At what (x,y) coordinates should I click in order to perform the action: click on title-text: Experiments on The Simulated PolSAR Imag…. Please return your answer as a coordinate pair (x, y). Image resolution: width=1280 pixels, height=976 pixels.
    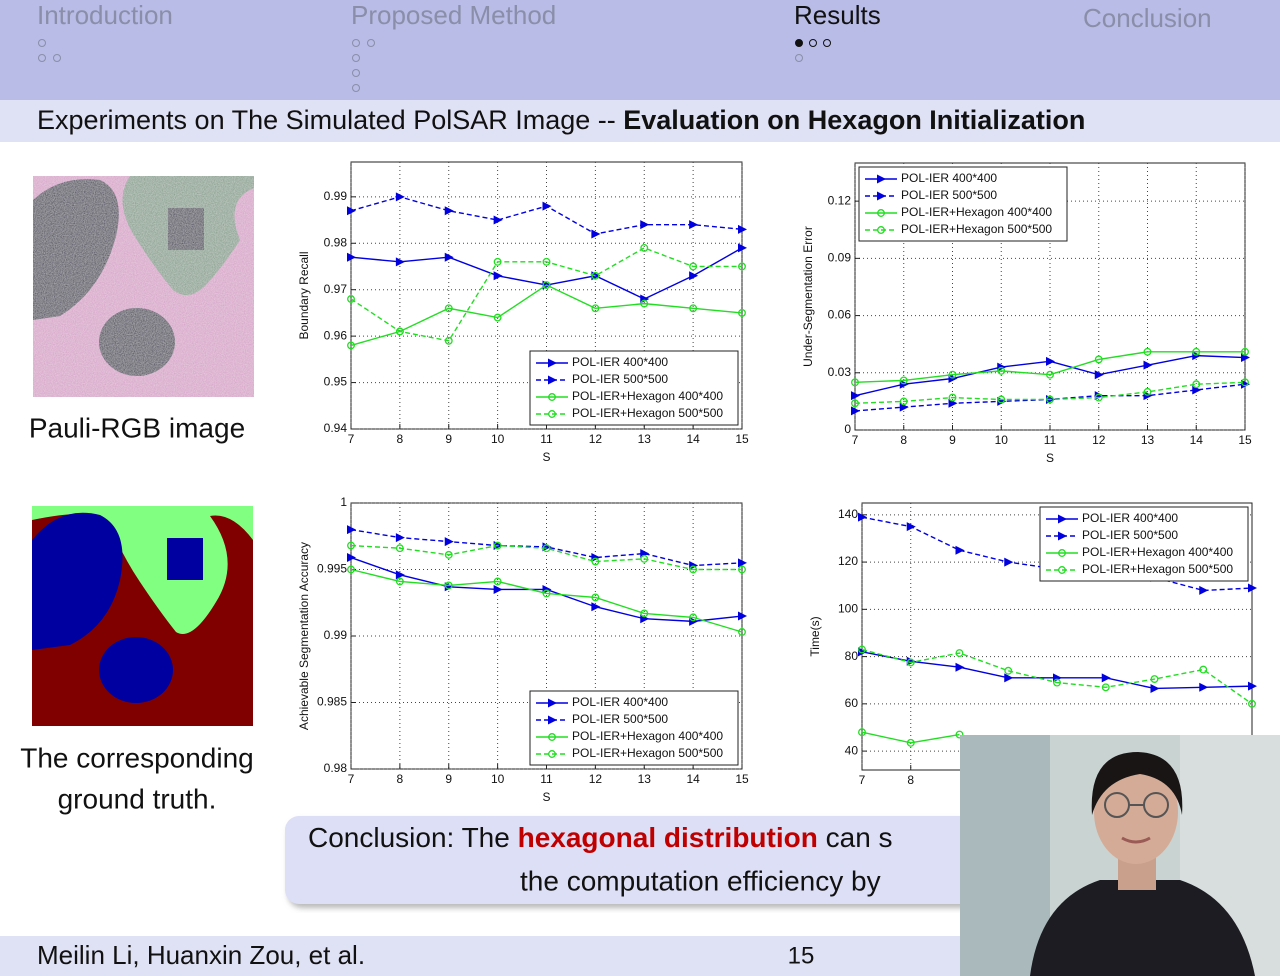
    Looking at the image, I should click on (330, 120).